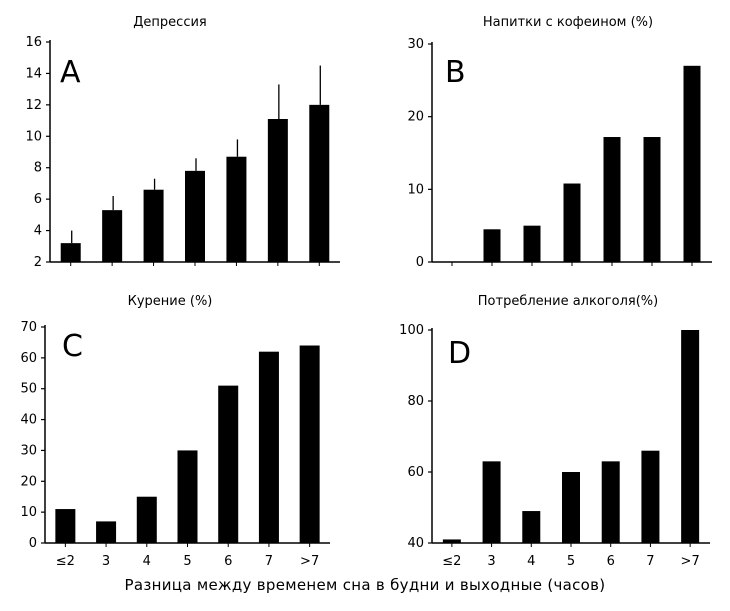 The width and height of the screenshot is (730, 611). What do you see at coordinates (70, 72) in the screenshot?
I see `panel-letter: A` at bounding box center [70, 72].